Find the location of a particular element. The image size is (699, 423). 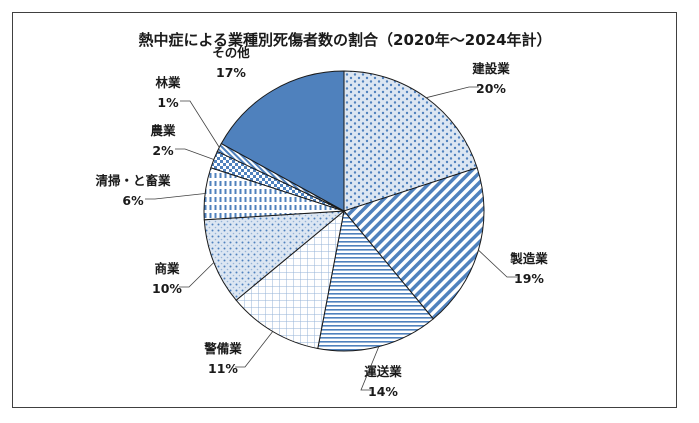

slice-value-label: 11% is located at coordinates (223, 368).